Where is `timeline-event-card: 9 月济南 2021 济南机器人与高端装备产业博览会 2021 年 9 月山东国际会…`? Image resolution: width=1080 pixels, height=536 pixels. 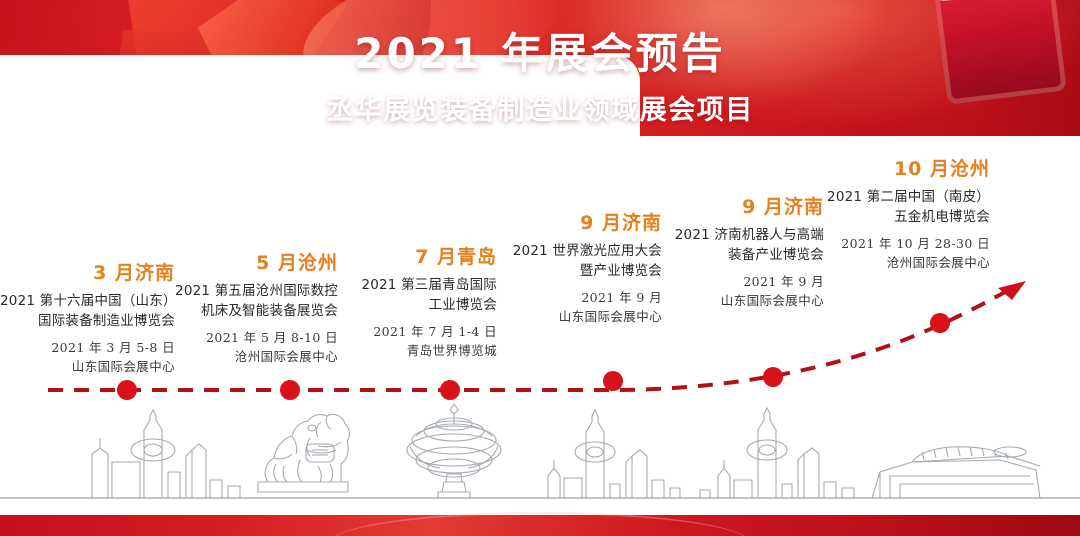 timeline-event-card: 9 月济南 2021 济南机器人与高端装备产业博览会 2021 年 9 月山东国际会… is located at coordinates (749, 251).